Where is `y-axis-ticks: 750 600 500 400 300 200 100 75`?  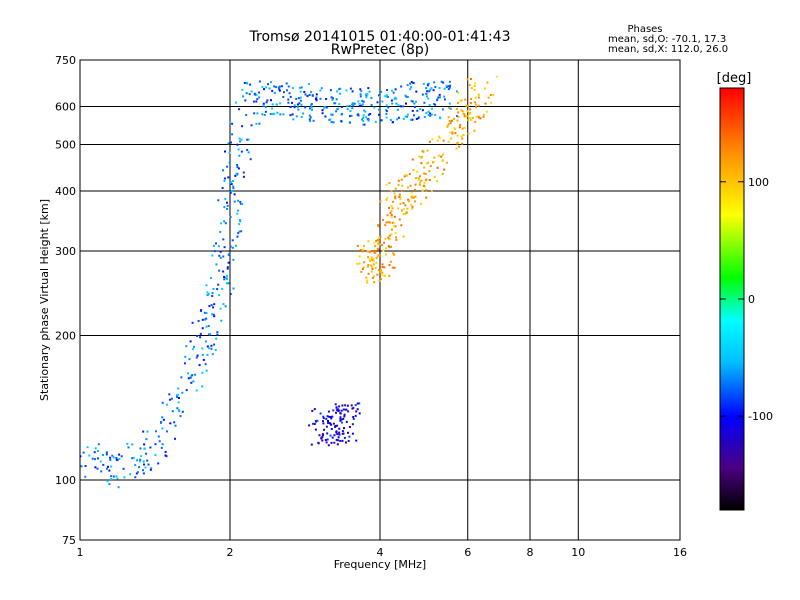
y-axis-ticks: 750 600 500 400 300 200 100 75 is located at coordinates (65, 300).